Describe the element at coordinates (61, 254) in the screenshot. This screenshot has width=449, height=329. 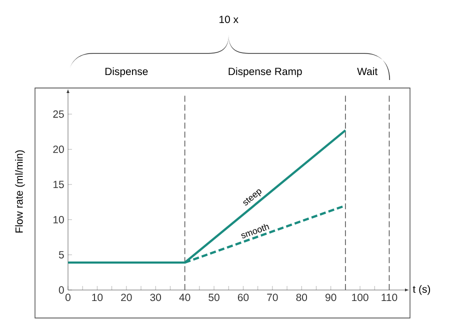
I see `y-tick-label: 5` at that location.